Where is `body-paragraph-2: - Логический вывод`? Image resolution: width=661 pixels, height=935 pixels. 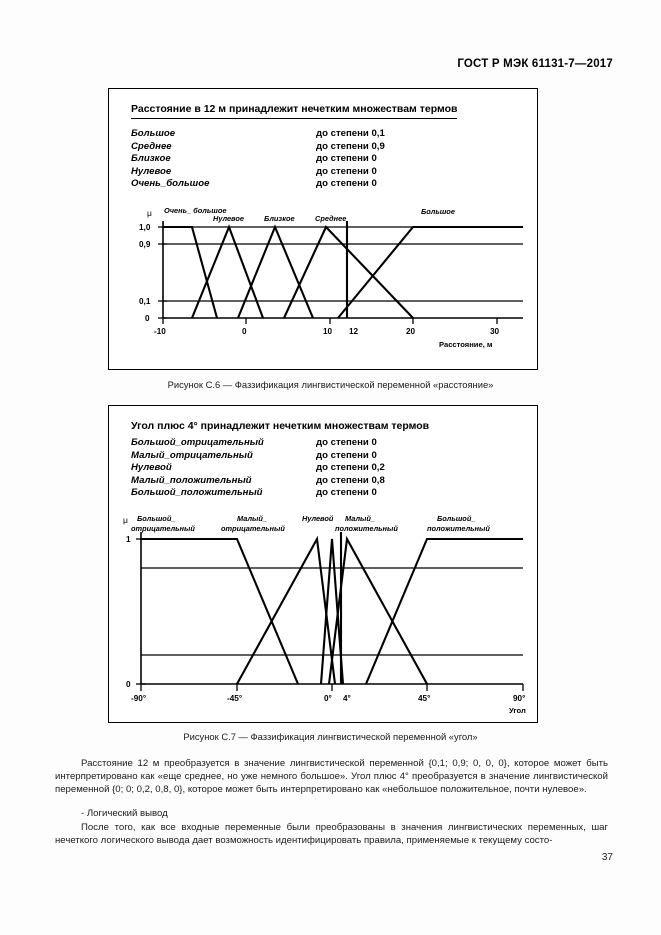 body-paragraph-2: - Логический вывод is located at coordinates (331, 813).